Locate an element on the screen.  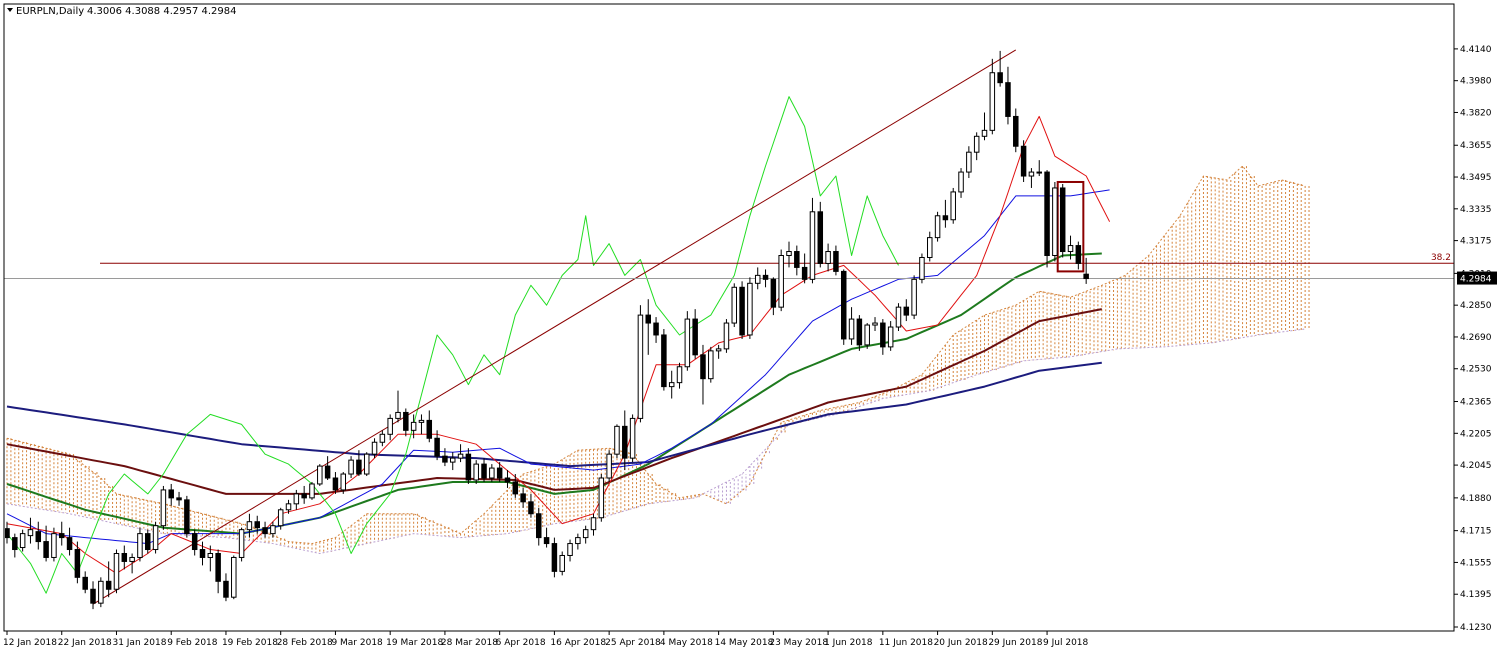
x-tick-label: 19 Feb 2018 is located at coordinates (250, 643).